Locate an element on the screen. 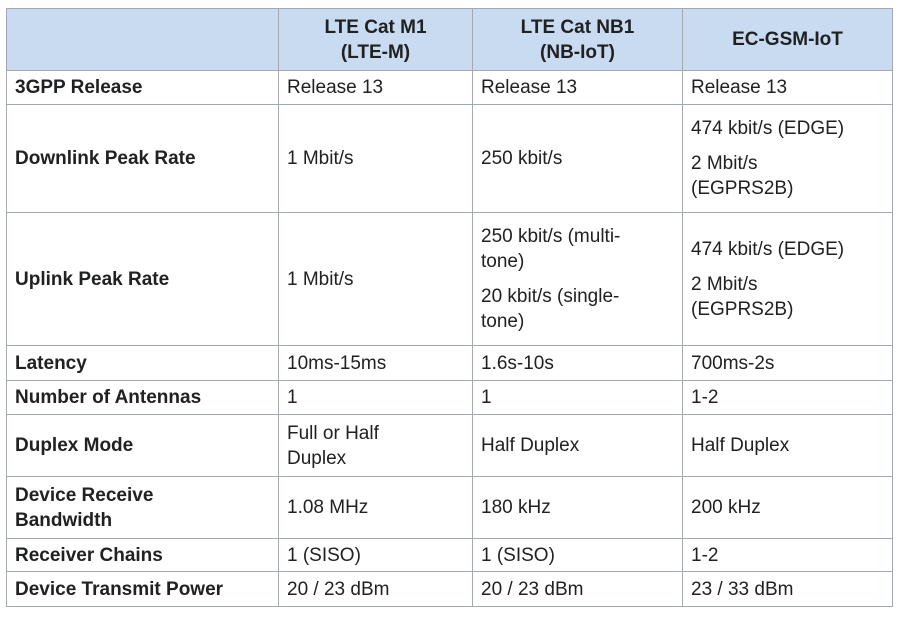  cell-text: 250 kbit/s (multi- is located at coordinates (551, 236).